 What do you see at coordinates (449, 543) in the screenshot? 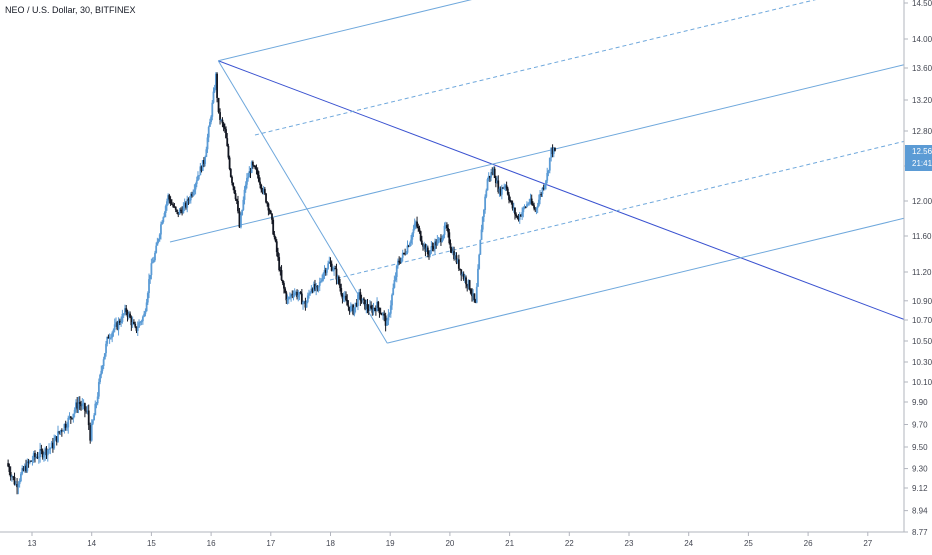
I see `time-tick-label: 20` at bounding box center [449, 543].